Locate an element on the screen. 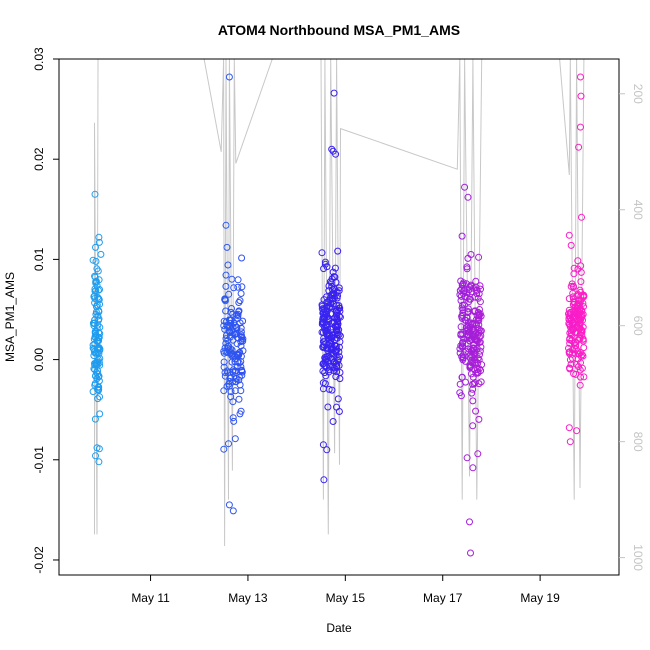 The height and width of the screenshot is (650, 650). x-axis: May 11 May 13 May 15 May 17 May 19 is located at coordinates (345, 590).